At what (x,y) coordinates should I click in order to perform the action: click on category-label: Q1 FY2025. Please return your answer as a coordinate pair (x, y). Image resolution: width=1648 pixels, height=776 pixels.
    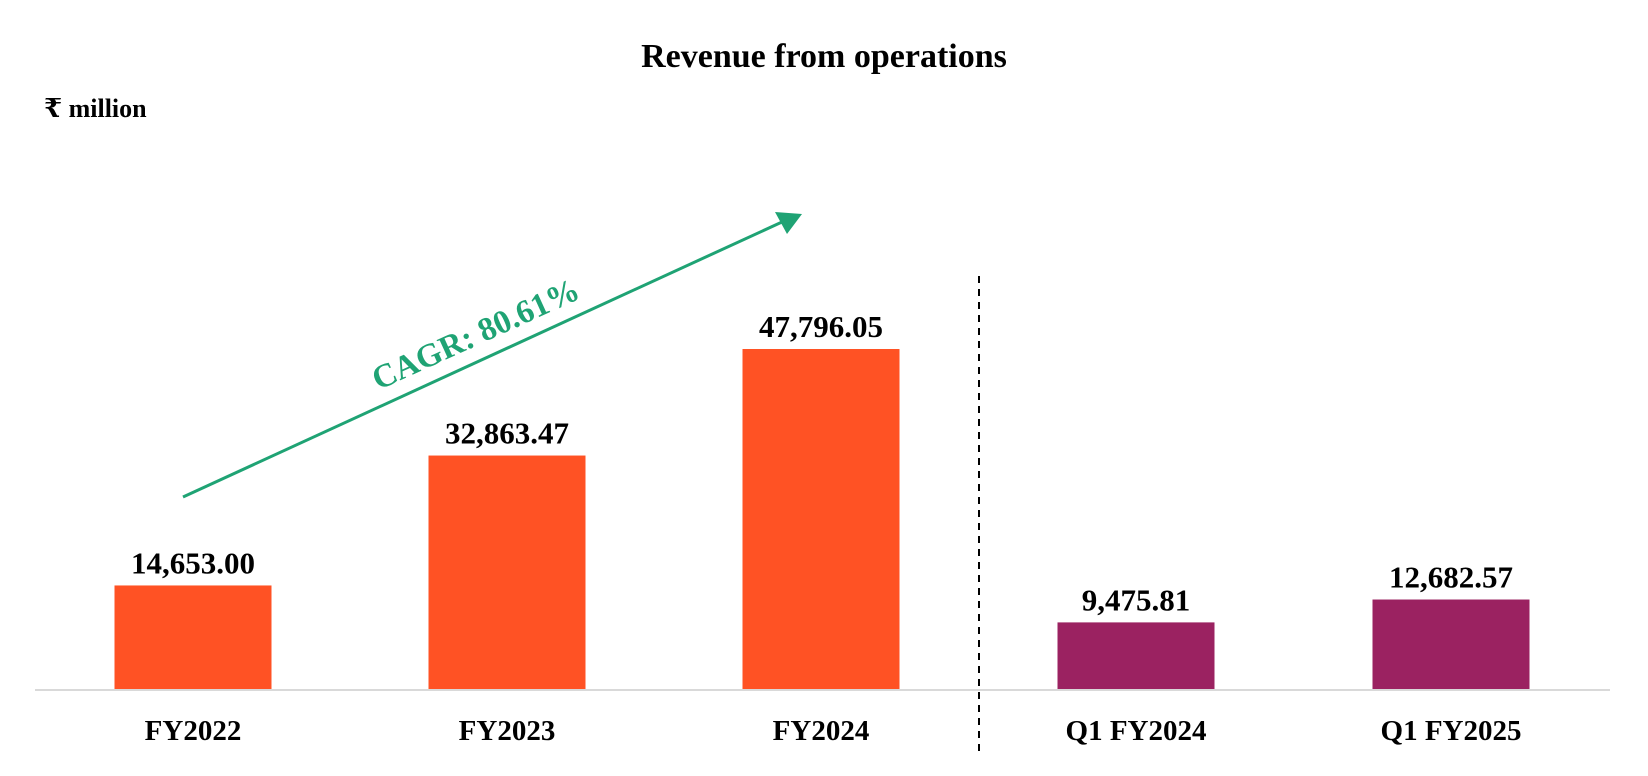
    Looking at the image, I should click on (1451, 731).